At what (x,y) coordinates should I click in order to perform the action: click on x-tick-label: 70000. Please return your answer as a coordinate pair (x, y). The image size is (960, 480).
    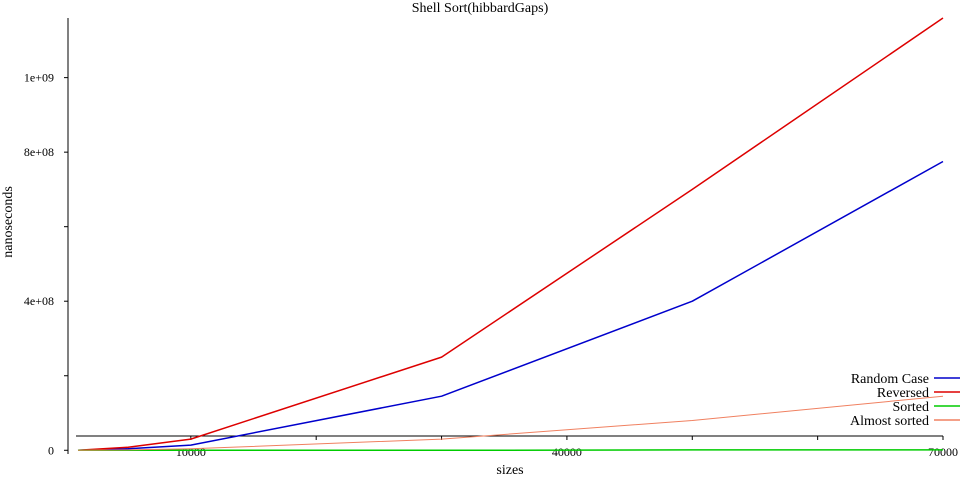
    Looking at the image, I should click on (943, 452).